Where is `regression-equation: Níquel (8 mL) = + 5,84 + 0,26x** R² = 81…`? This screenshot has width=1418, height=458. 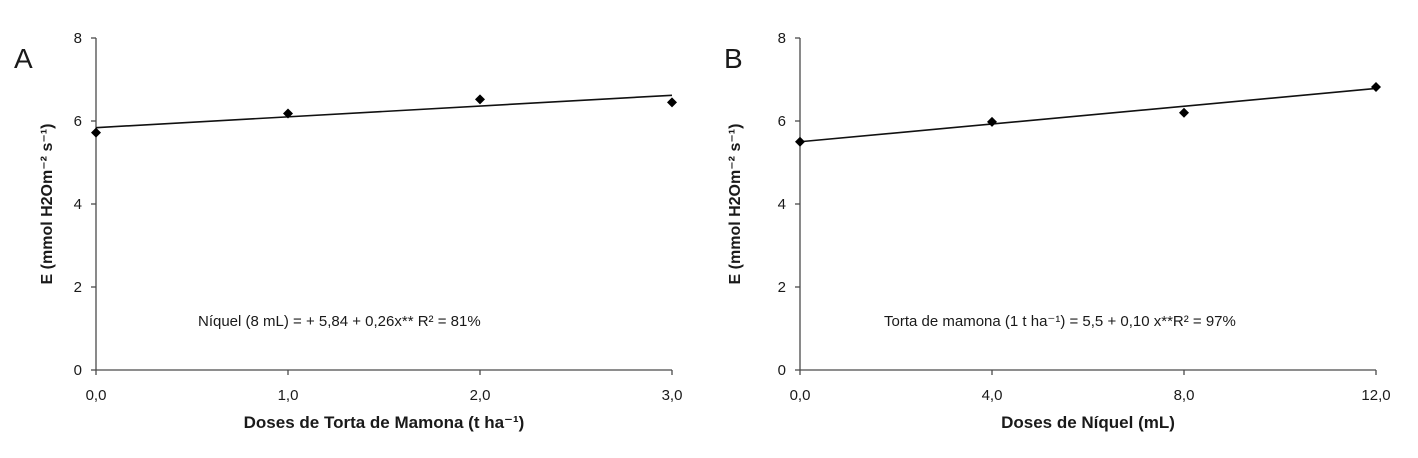 regression-equation: Níquel (8 mL) = + 5,84 + 0,26x** R² = 81… is located at coordinates (339, 321).